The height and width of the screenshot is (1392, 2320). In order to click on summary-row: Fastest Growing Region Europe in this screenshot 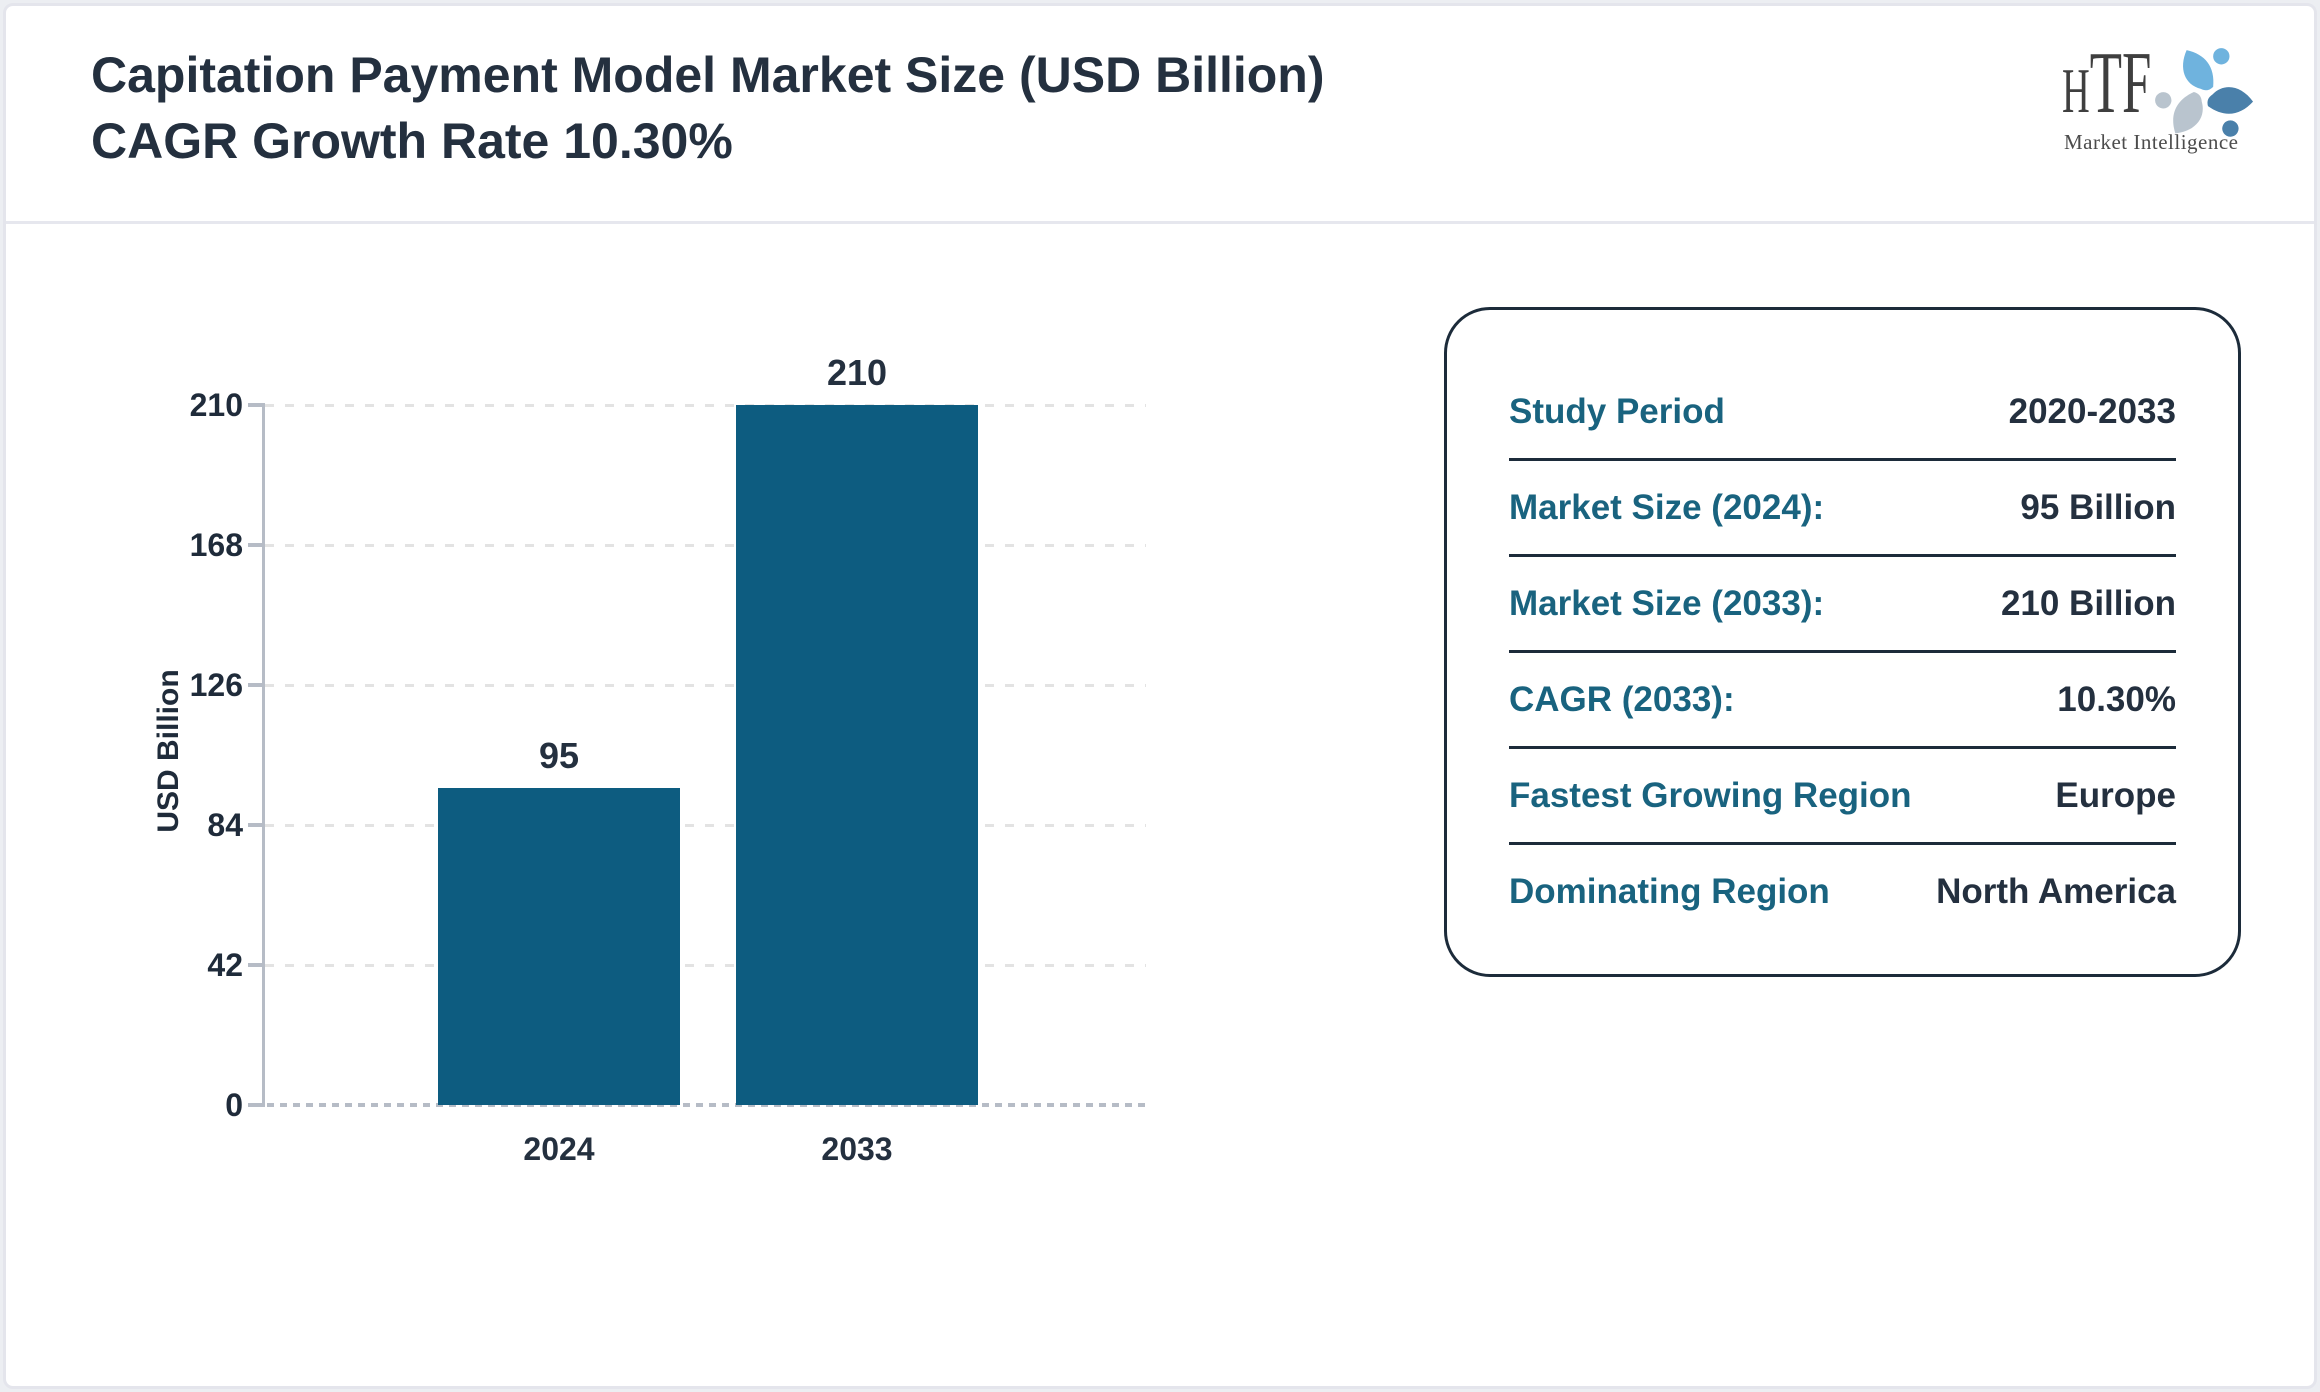, I will do `click(1842, 797)`.